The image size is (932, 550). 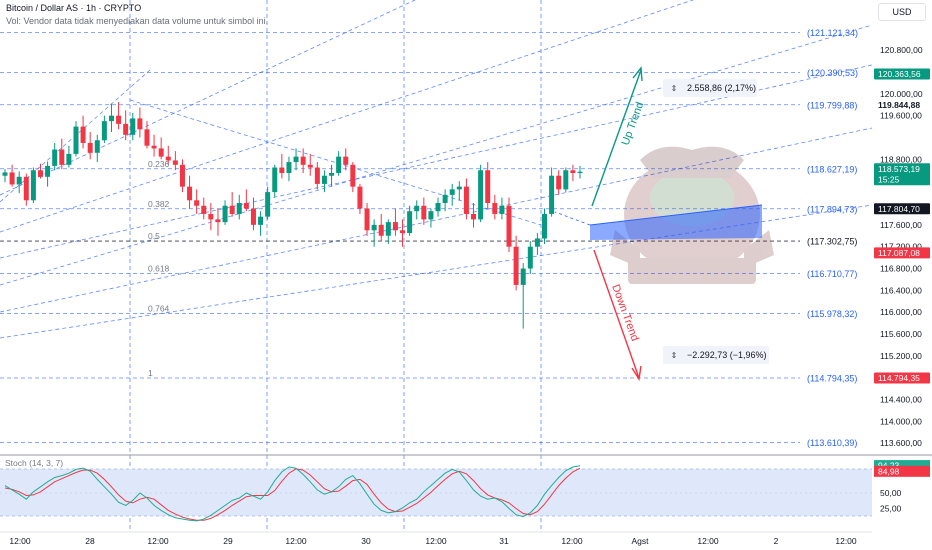 I want to click on down-measure-box: ⇕ −2.292,73 (−1,96%), so click(x=716, y=355).